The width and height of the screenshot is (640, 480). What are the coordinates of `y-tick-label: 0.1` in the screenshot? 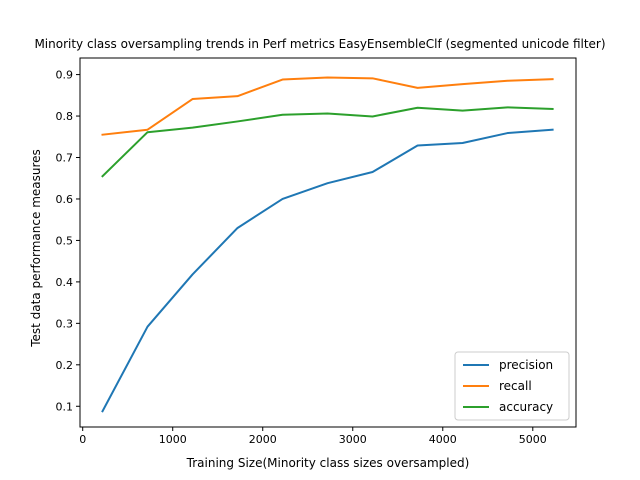 It's located at (65, 406).